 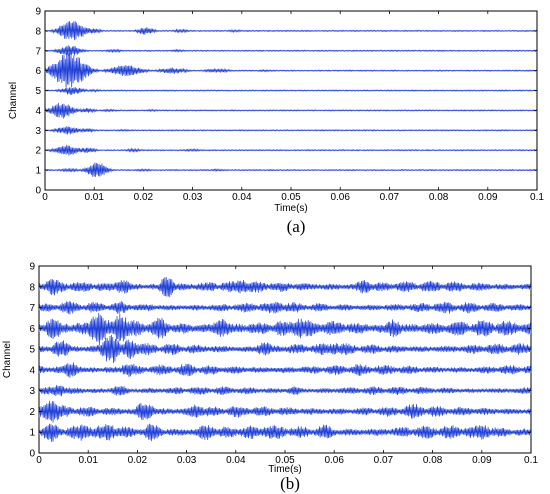 I want to click on panel-caption: (b), so click(x=290, y=483).